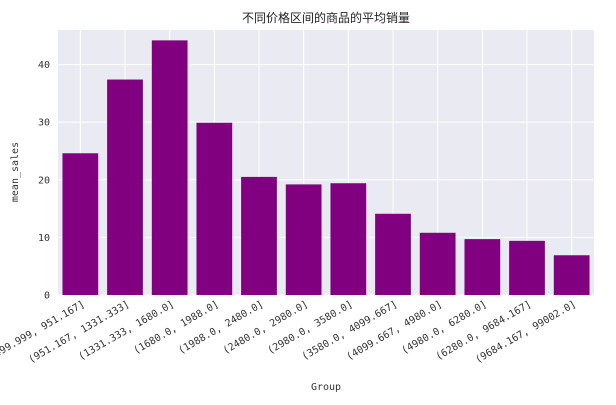  I want to click on x-axis-title: Group, so click(326, 387).